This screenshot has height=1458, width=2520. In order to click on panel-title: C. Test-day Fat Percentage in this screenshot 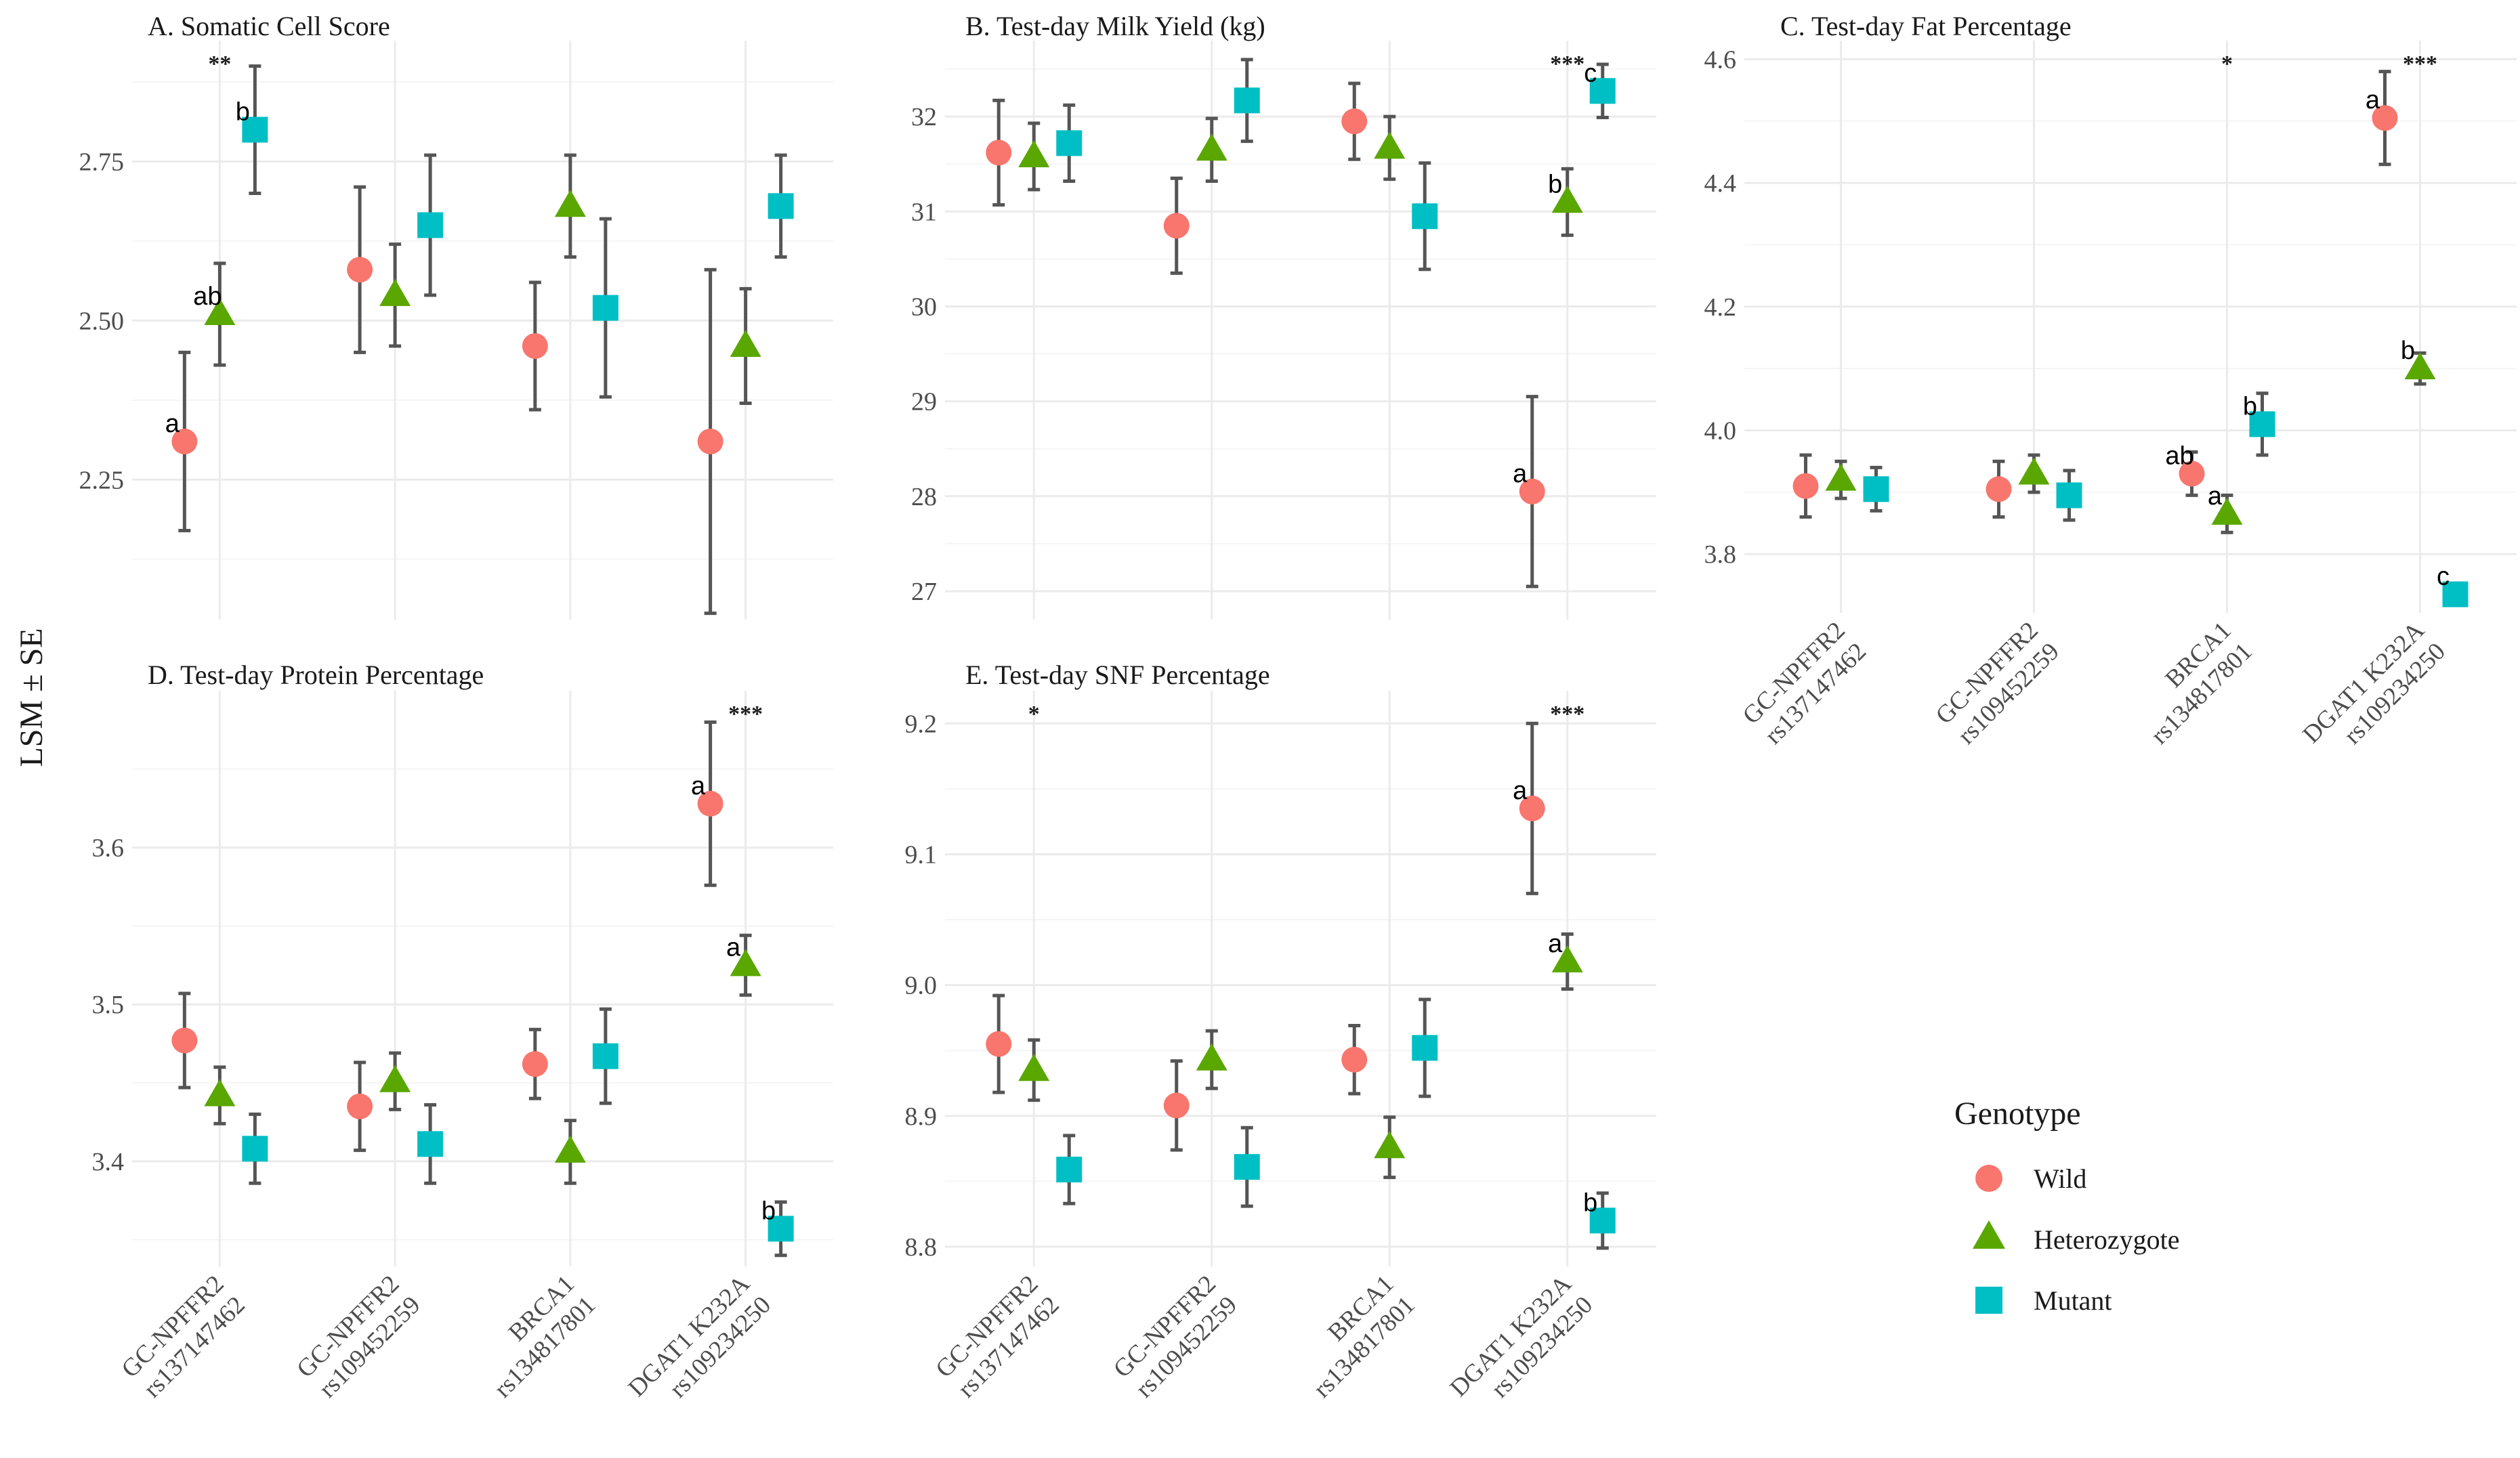, I will do `click(1926, 26)`.